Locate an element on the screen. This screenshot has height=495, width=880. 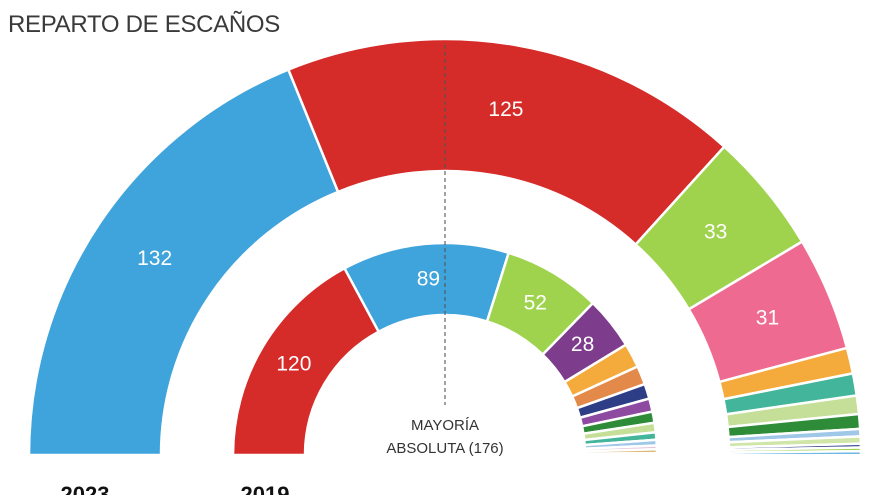
year-label-2023: 2023 is located at coordinates (85, 488).